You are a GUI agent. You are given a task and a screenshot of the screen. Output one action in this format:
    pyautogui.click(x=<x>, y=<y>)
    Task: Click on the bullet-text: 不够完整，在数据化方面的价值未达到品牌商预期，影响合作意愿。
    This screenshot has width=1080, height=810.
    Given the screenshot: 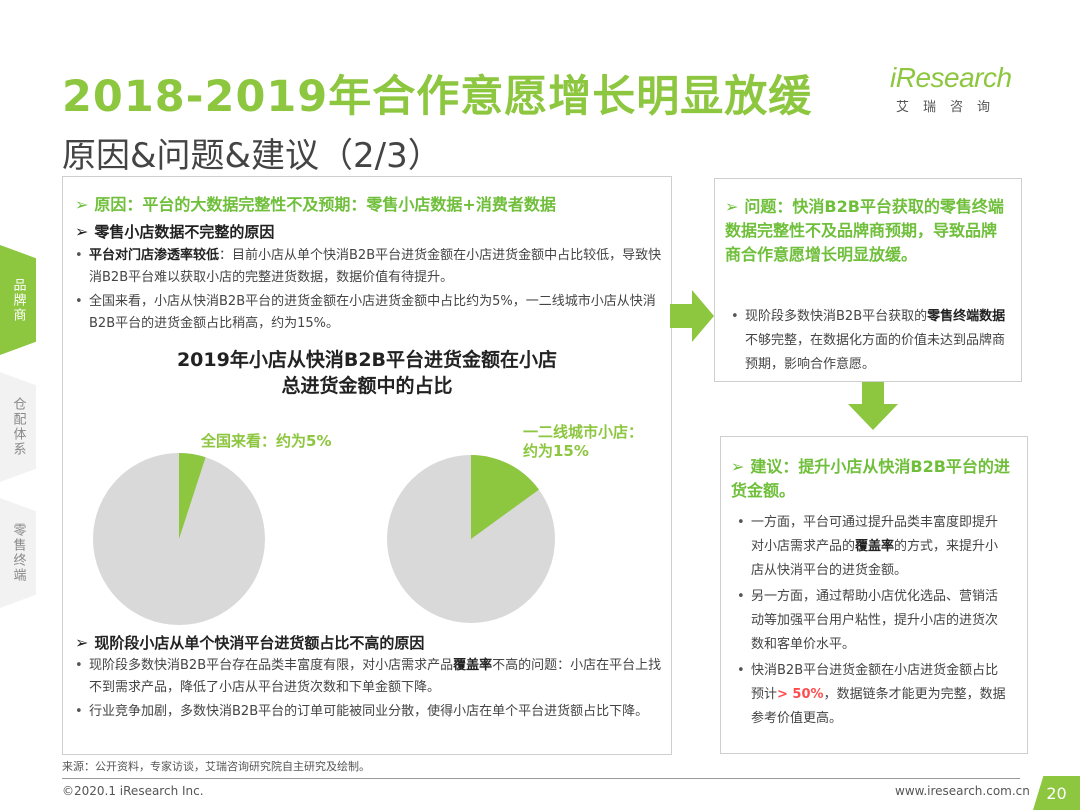 What is the action you would take?
    pyautogui.click(x=875, y=352)
    